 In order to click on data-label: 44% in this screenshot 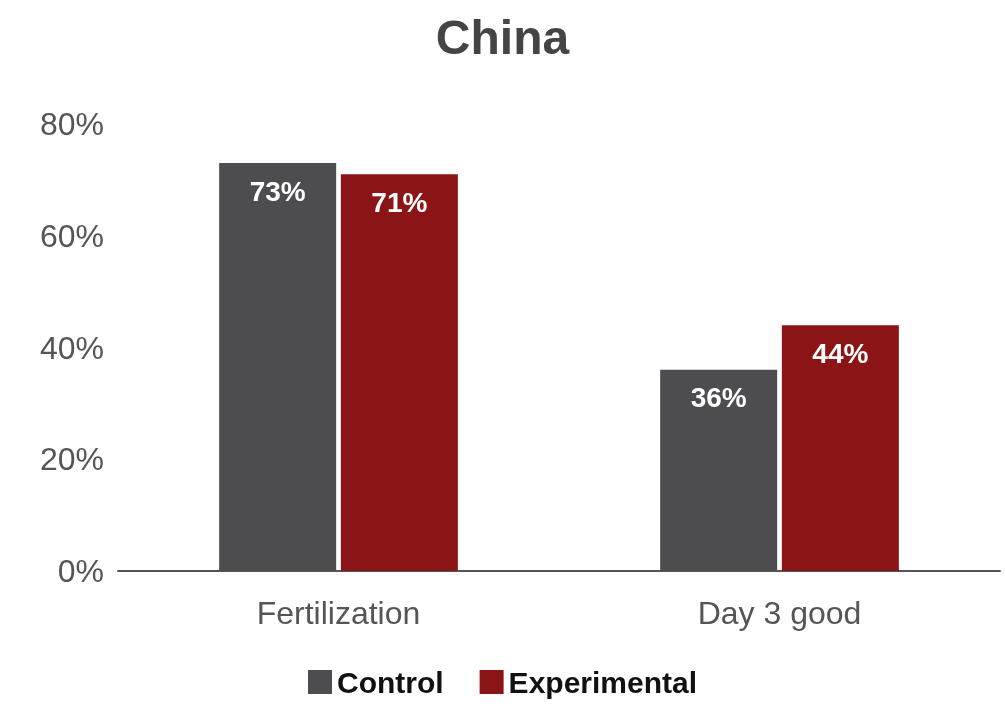, I will do `click(840, 353)`.